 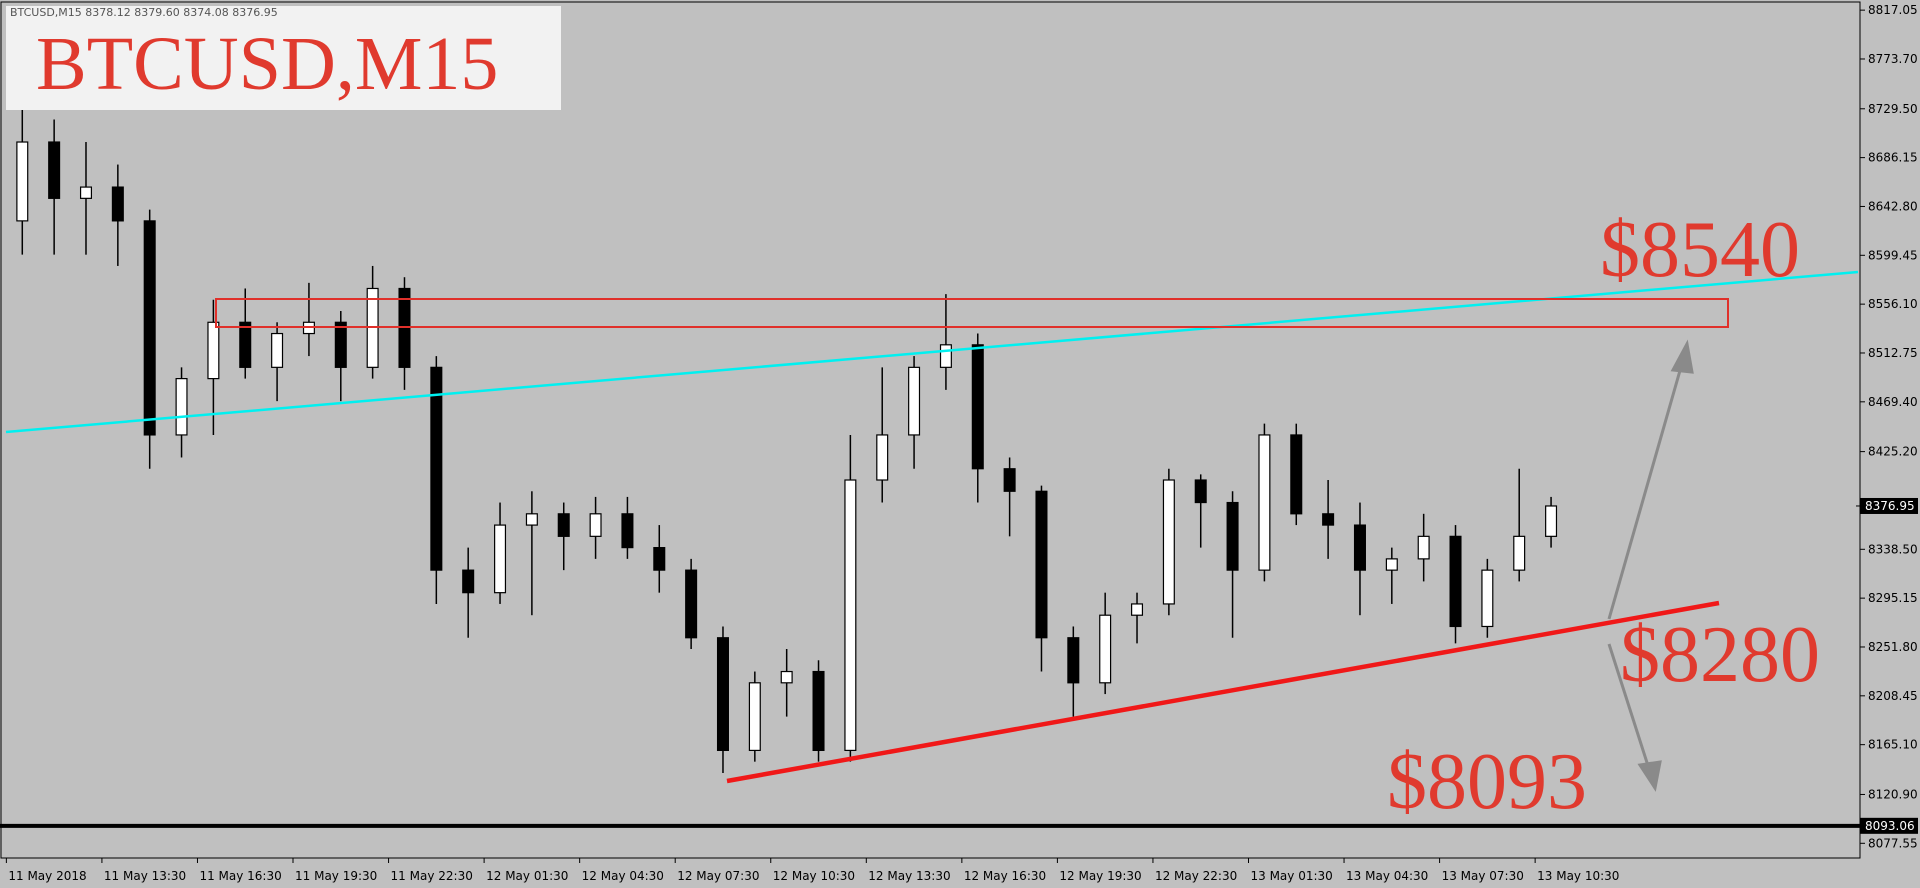 What do you see at coordinates (1291, 876) in the screenshot?
I see `x-tick-label: 13 May 01:30` at bounding box center [1291, 876].